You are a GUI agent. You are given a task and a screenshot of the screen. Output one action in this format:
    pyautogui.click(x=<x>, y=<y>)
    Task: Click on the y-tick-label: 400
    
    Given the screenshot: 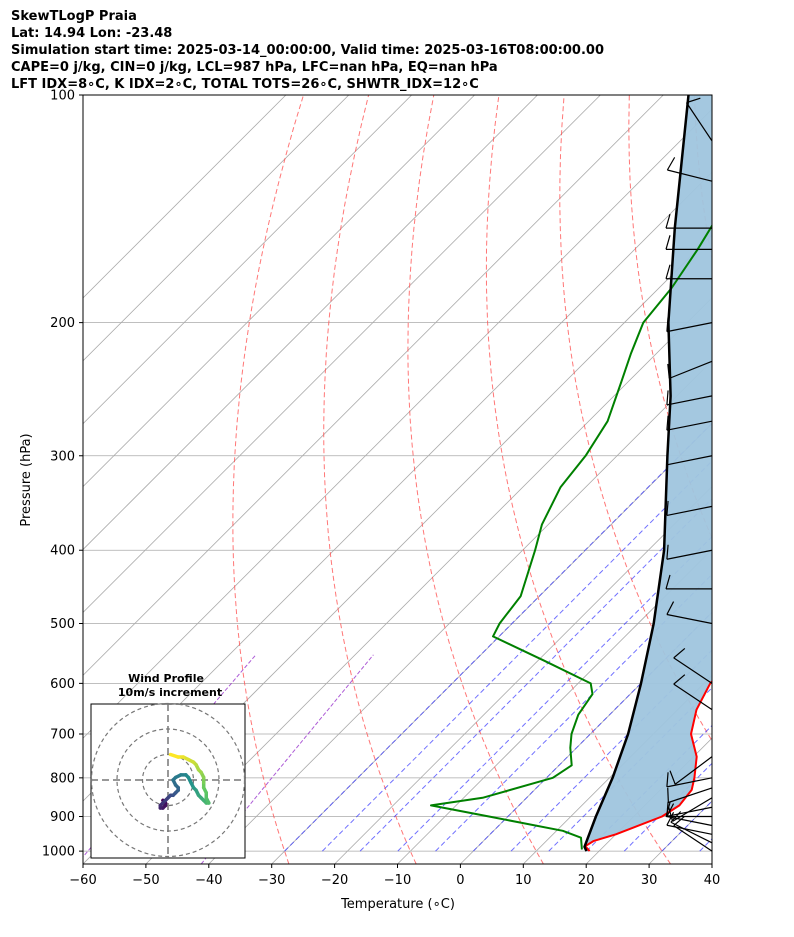 What is the action you would take?
    pyautogui.click(x=62, y=551)
    